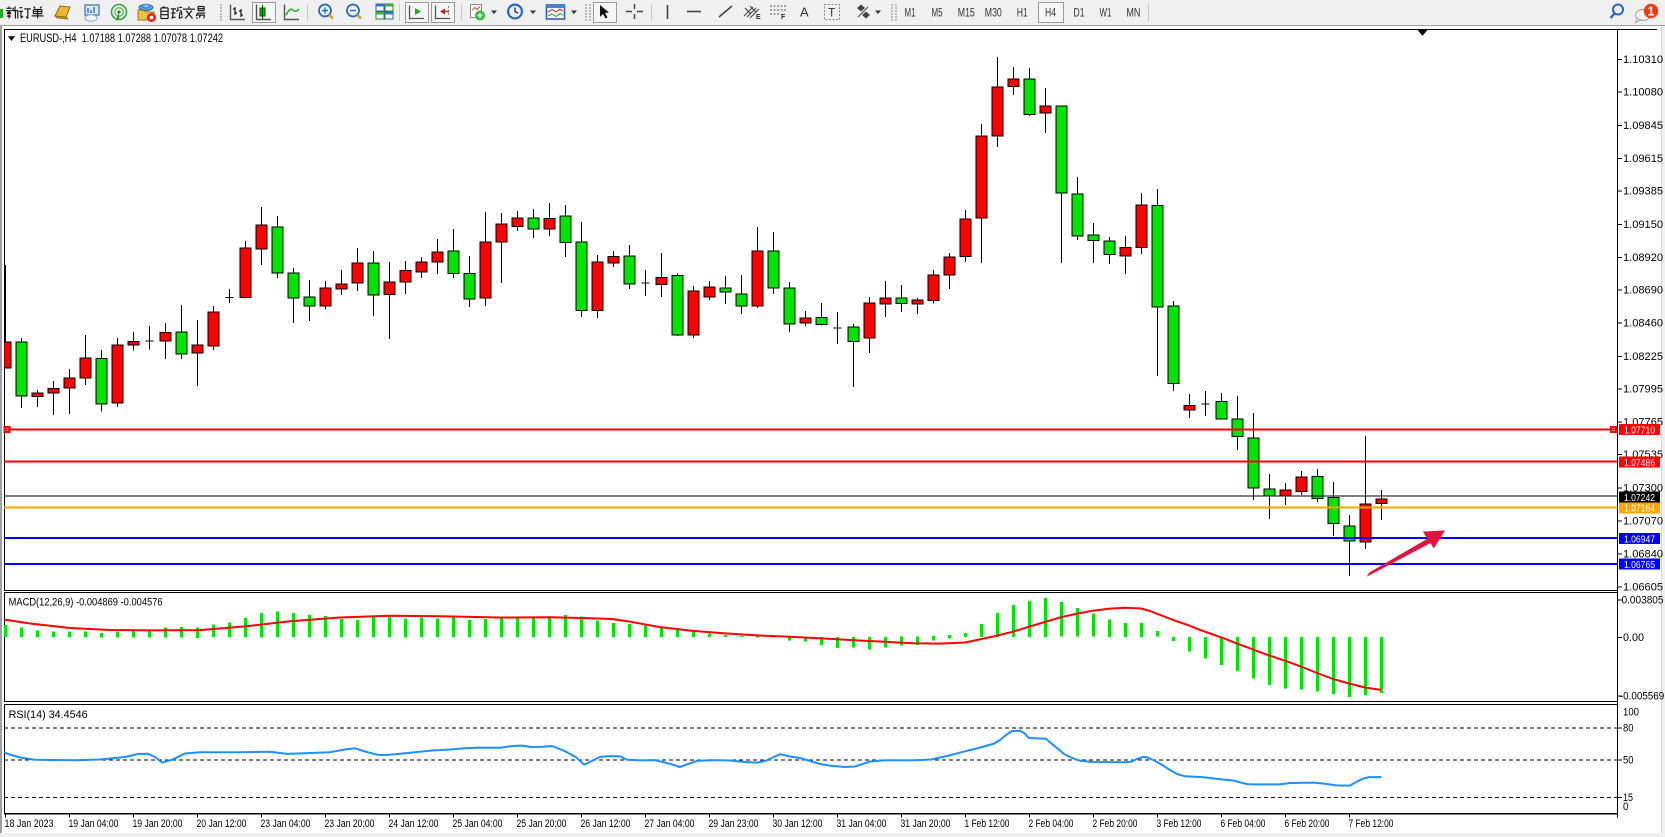 The width and height of the screenshot is (1665, 837). What do you see at coordinates (910, 14) in the screenshot?
I see `svg-text: M1` at bounding box center [910, 14].